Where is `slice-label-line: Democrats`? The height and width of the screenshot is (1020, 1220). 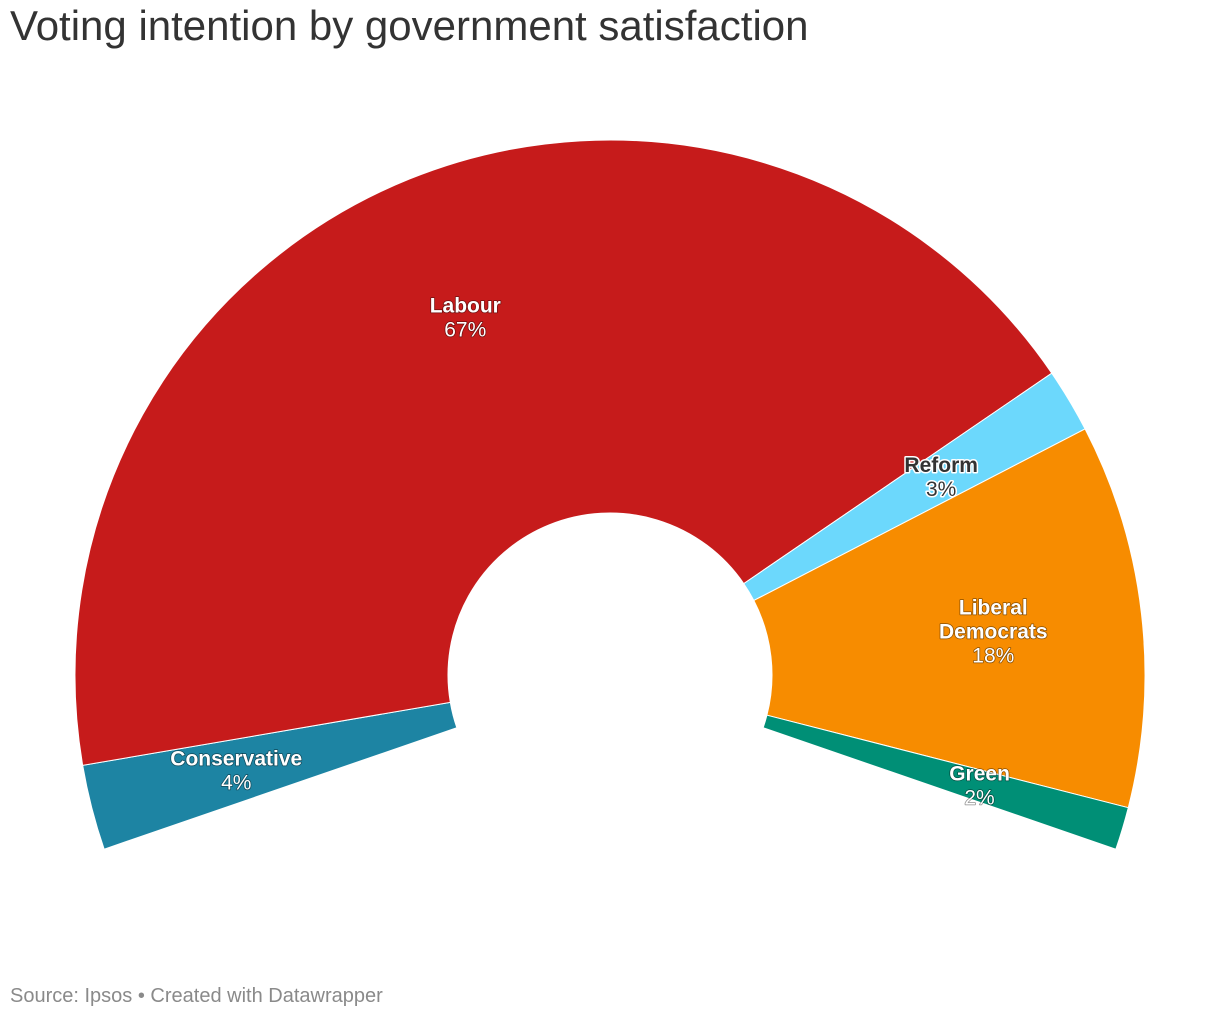
slice-label-line: Democrats is located at coordinates (993, 631).